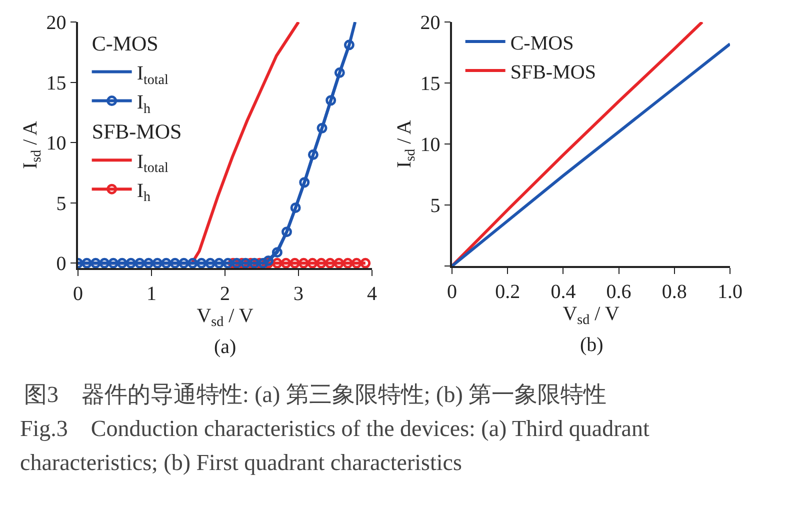 The image size is (798, 510). I want to click on x-tick-label: 1.0, so click(730, 291).